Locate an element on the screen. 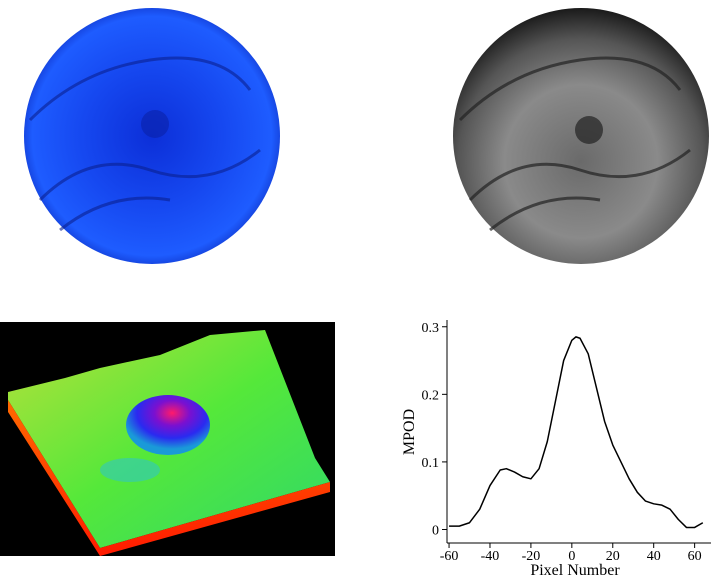 The image size is (711, 587). y-tick-label: 0 is located at coordinates (435, 530).